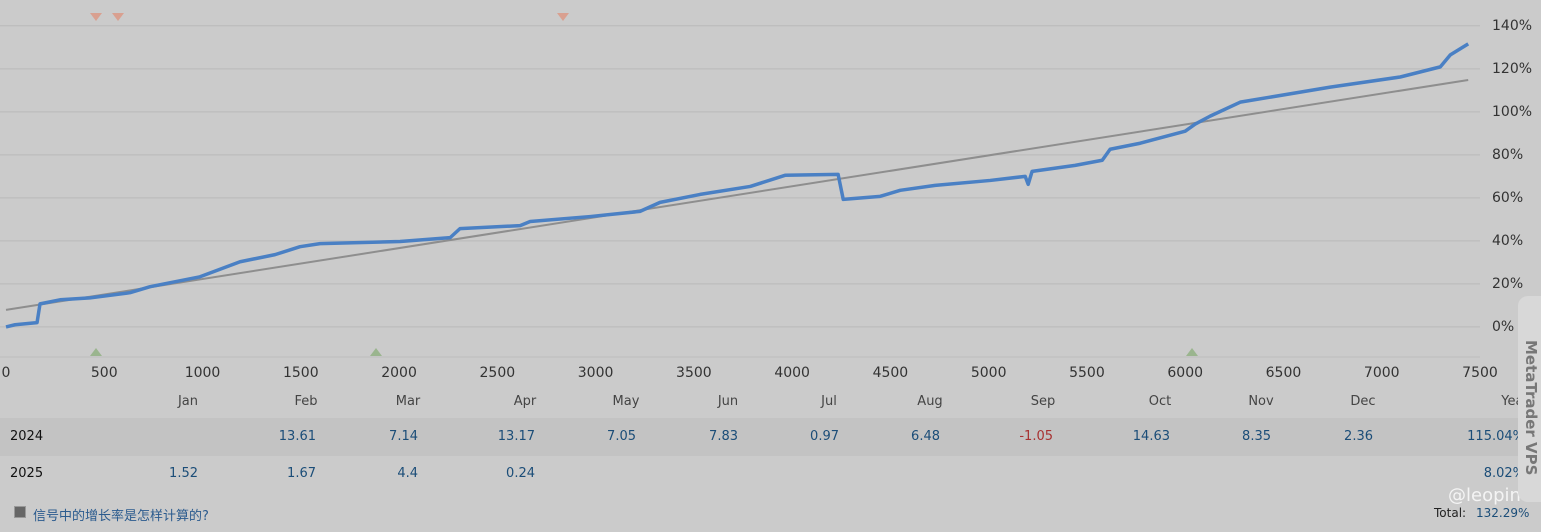 This screenshot has height=532, width=1541. I want to click on y-tick-label: 20%, so click(1507, 284).